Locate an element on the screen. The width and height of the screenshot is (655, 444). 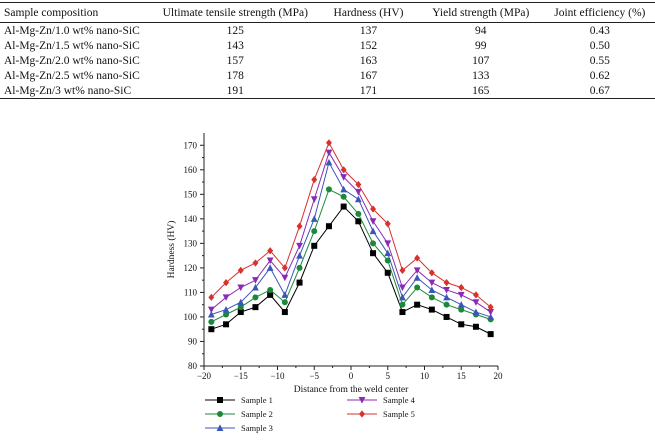
legend-label: Sample 1 is located at coordinates (257, 400).